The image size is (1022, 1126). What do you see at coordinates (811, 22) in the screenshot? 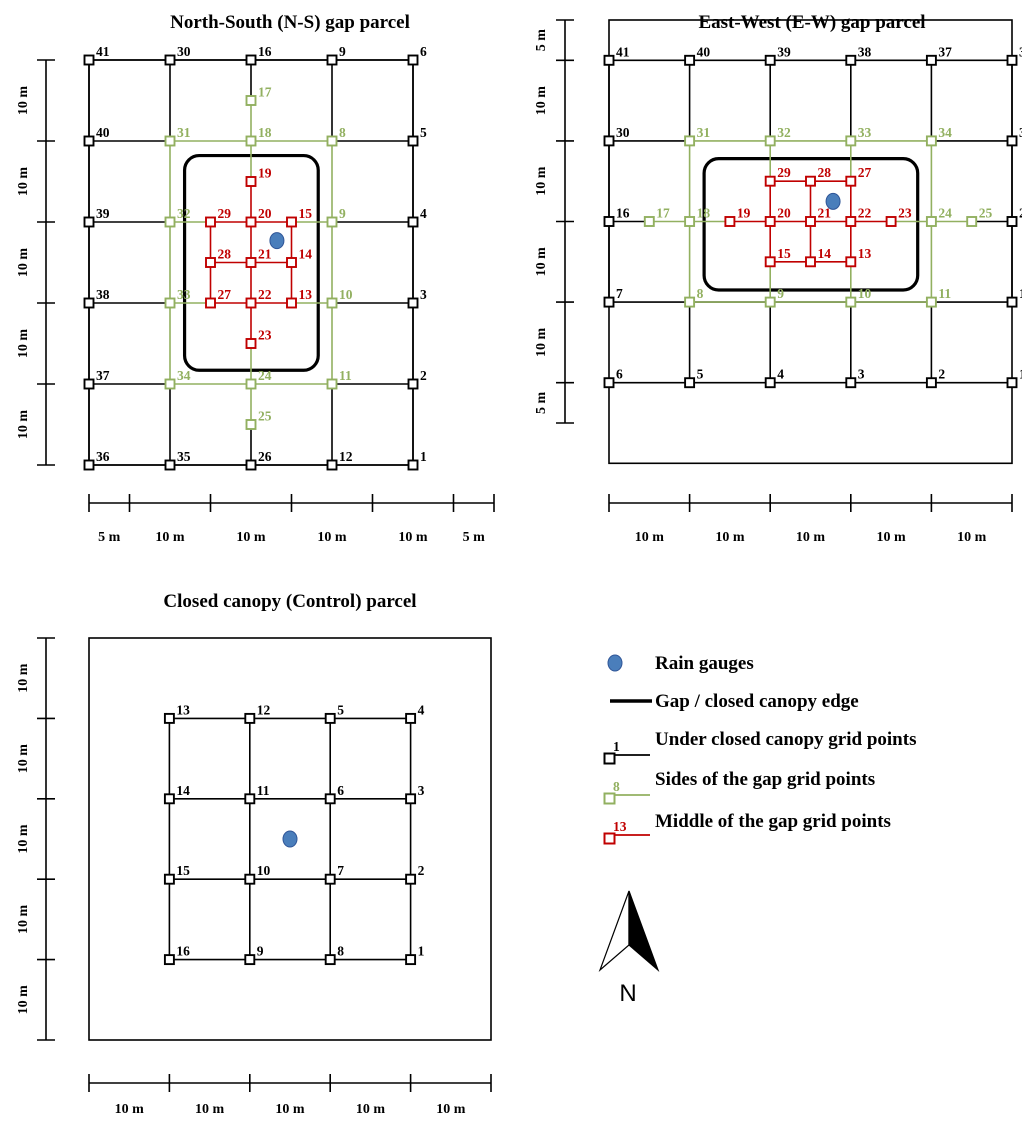
I see `ew-title: East-West (E-W) gap parcel` at bounding box center [811, 22].